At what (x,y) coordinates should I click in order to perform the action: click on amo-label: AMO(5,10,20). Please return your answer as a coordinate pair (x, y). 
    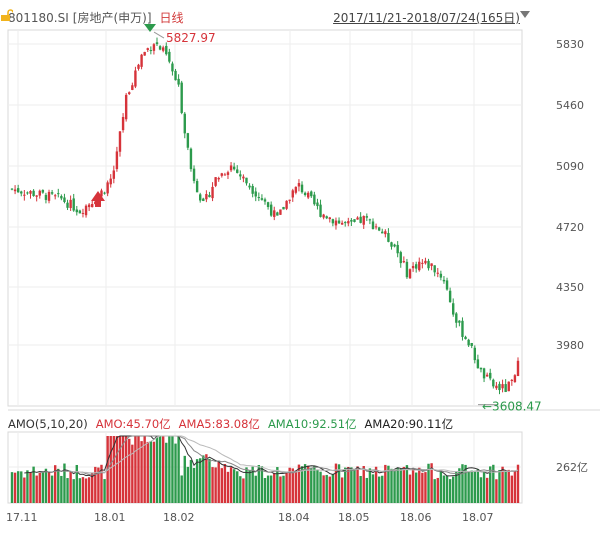
    Looking at the image, I should click on (48, 424).